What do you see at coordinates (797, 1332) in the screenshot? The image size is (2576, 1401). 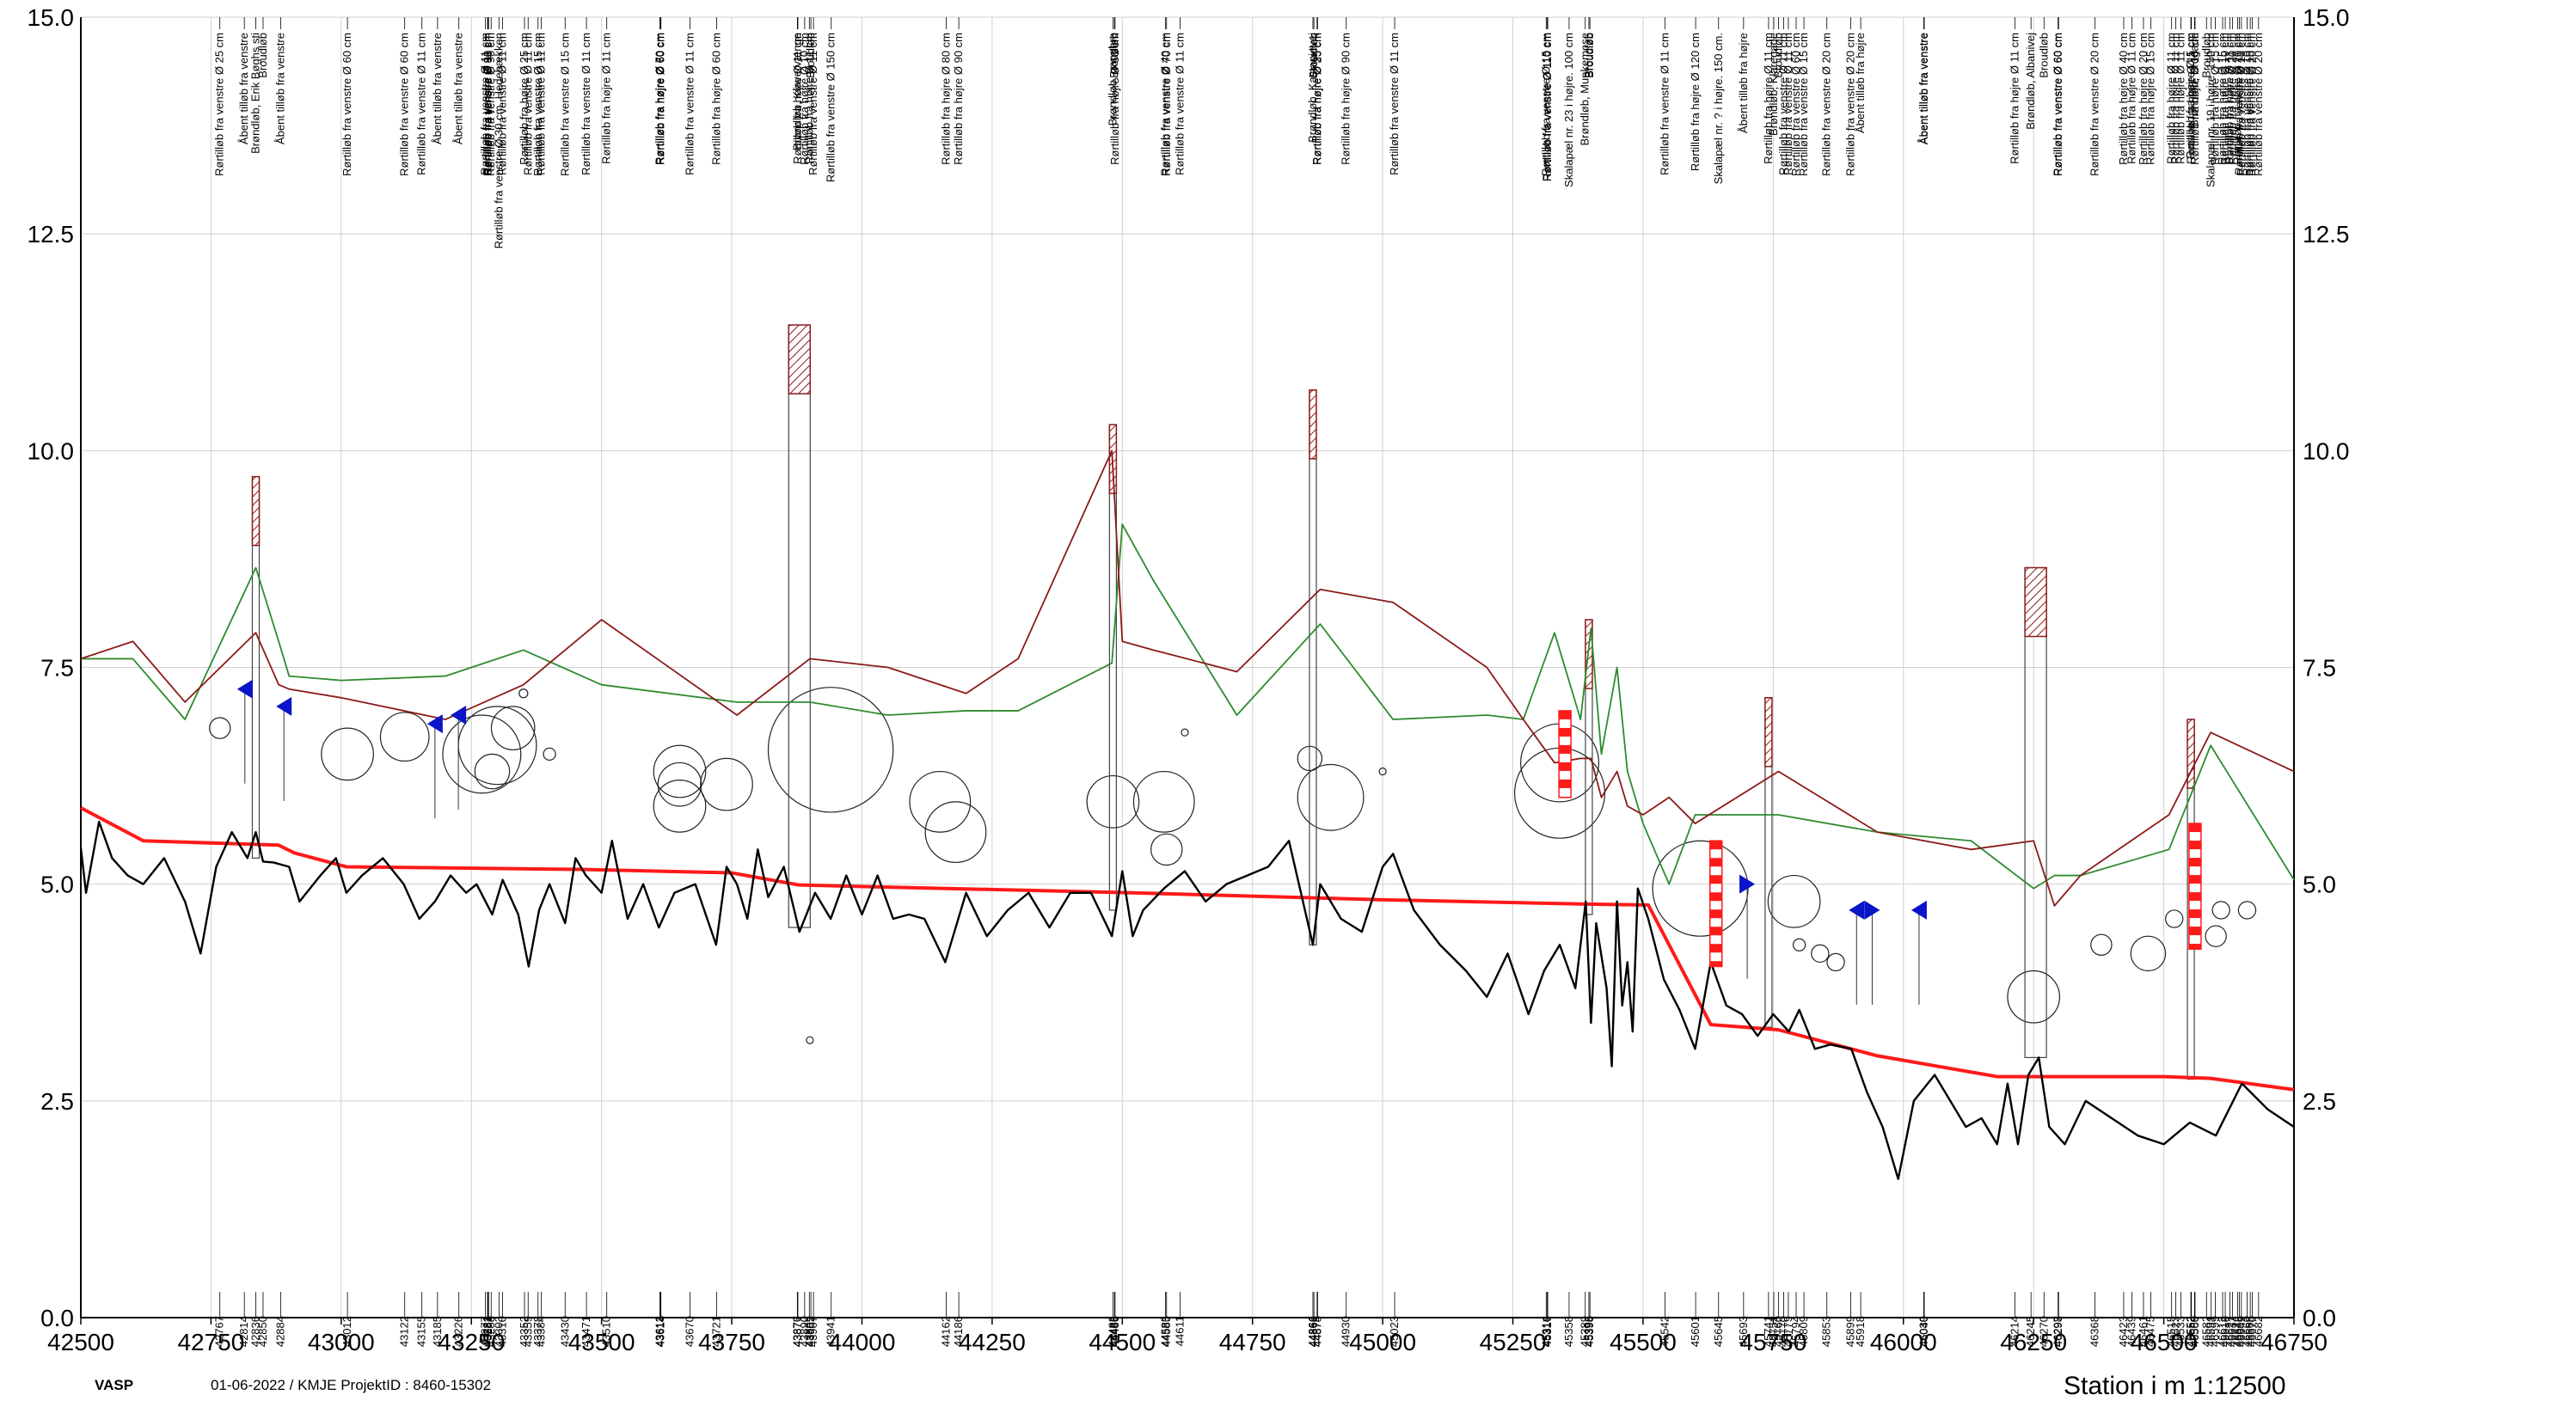 I see `station-number: 43877` at bounding box center [797, 1332].